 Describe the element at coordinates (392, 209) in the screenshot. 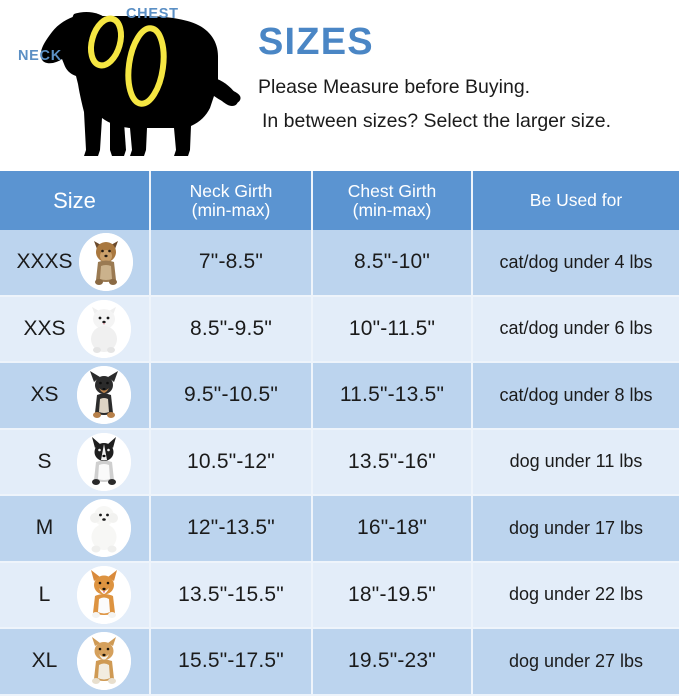

I see `column-header-chest-girth-sub: (min-max)` at that location.